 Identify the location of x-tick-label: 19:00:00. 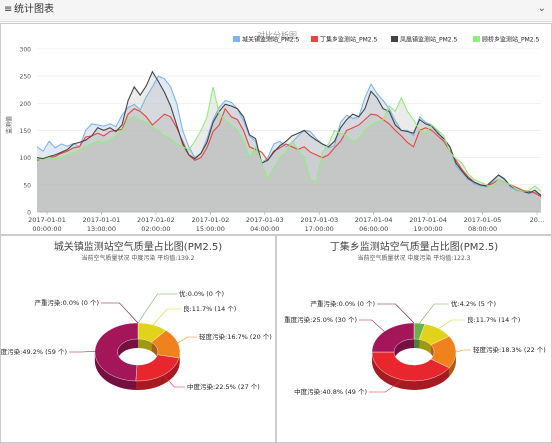
(428, 229).